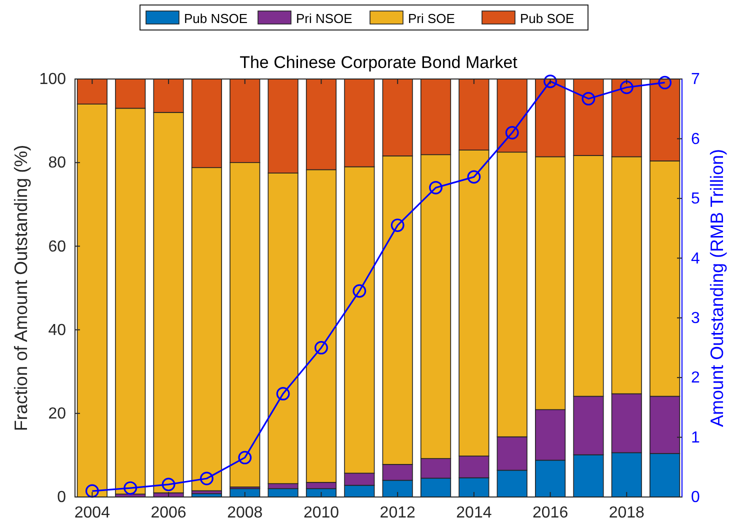 This screenshot has width=733, height=526. What do you see at coordinates (717, 288) in the screenshot?
I see `y2-axis-title: Amount Outstanding (RMB Trillion)` at bounding box center [717, 288].